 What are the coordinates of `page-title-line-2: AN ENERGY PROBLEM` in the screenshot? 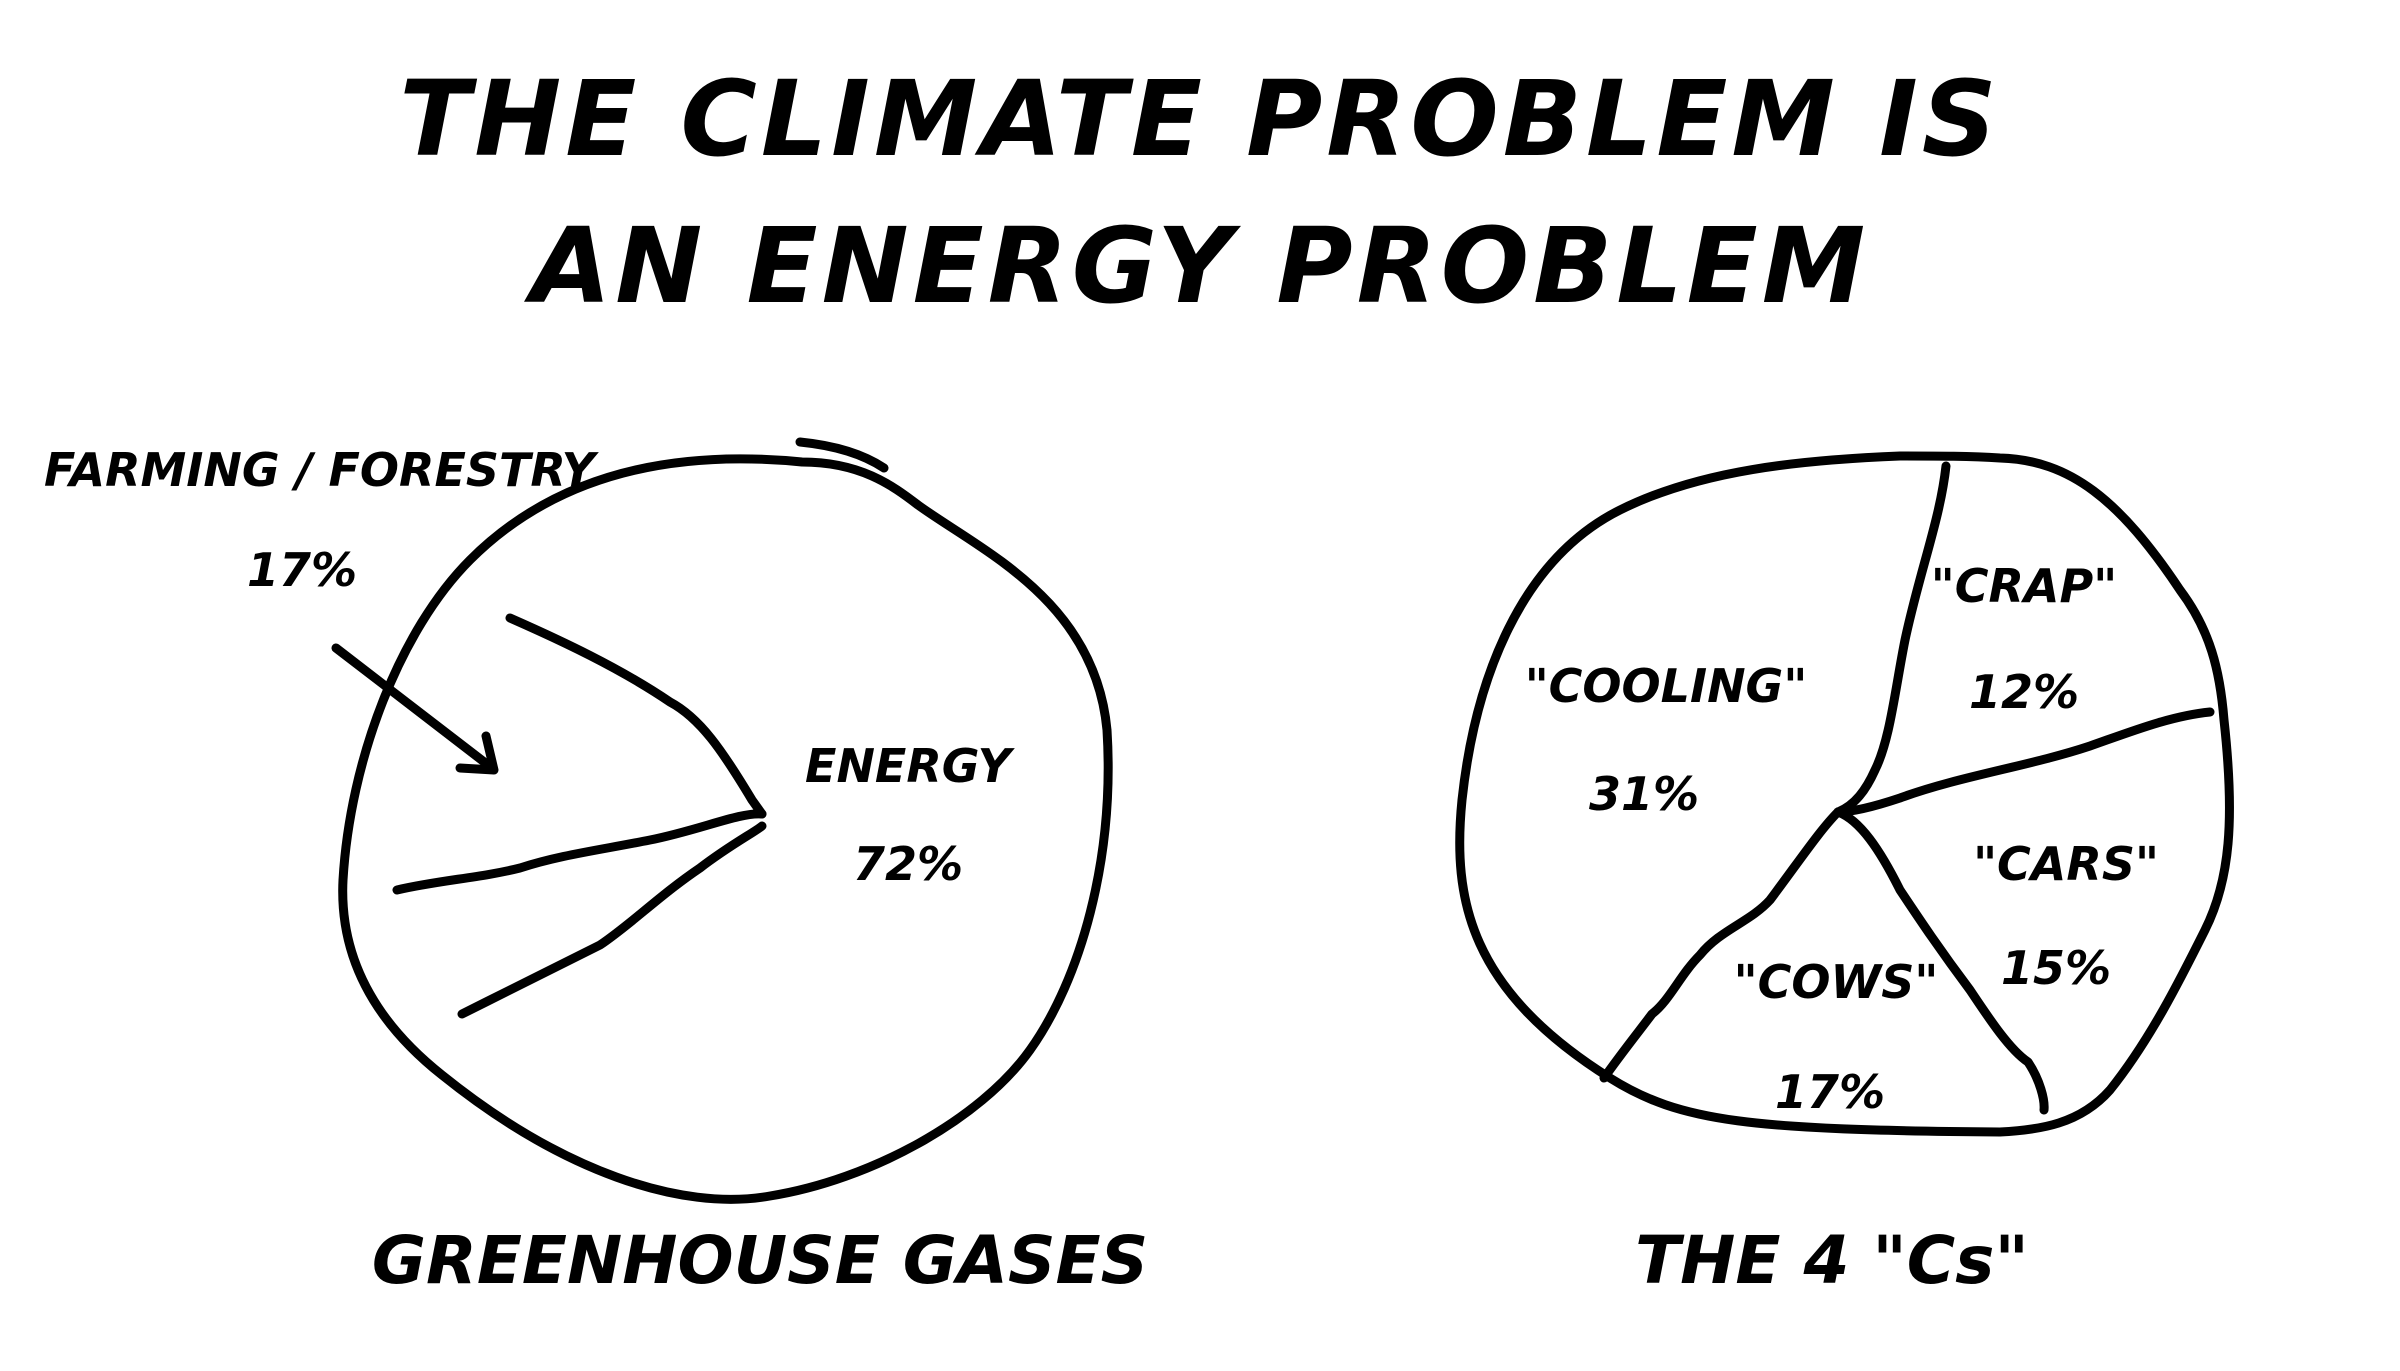 It's located at (1200, 266).